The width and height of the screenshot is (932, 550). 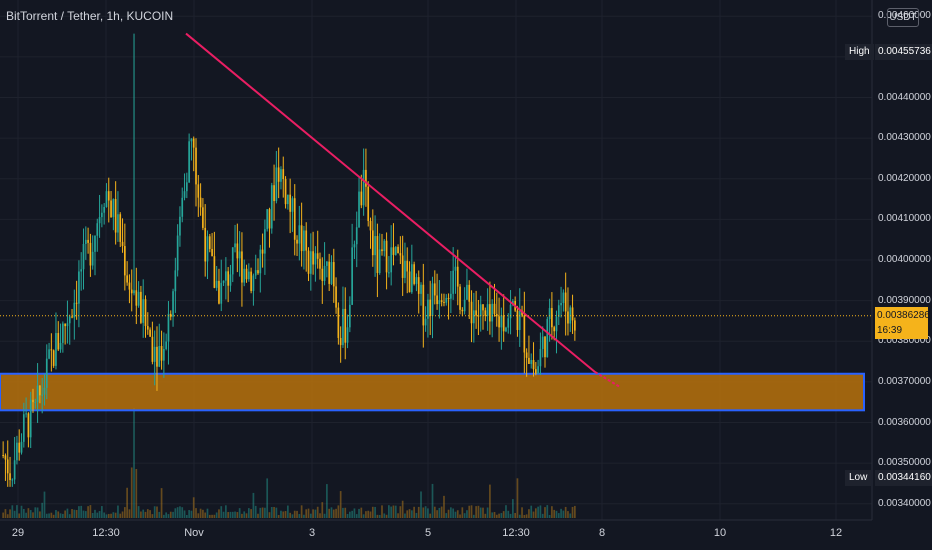 I want to click on currency-selector: USDT, so click(x=903, y=17).